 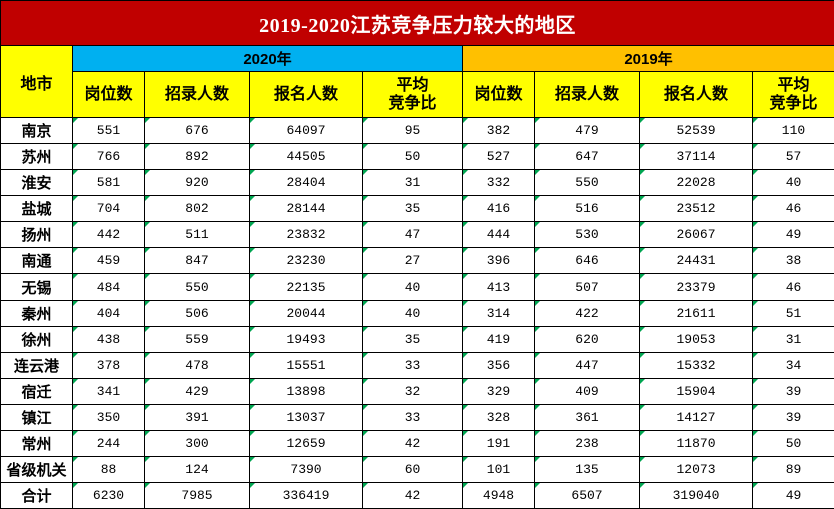 I want to click on table-row: 镇江 350 391 13037 33 328 361 14127 39, so click(x=417, y=417).